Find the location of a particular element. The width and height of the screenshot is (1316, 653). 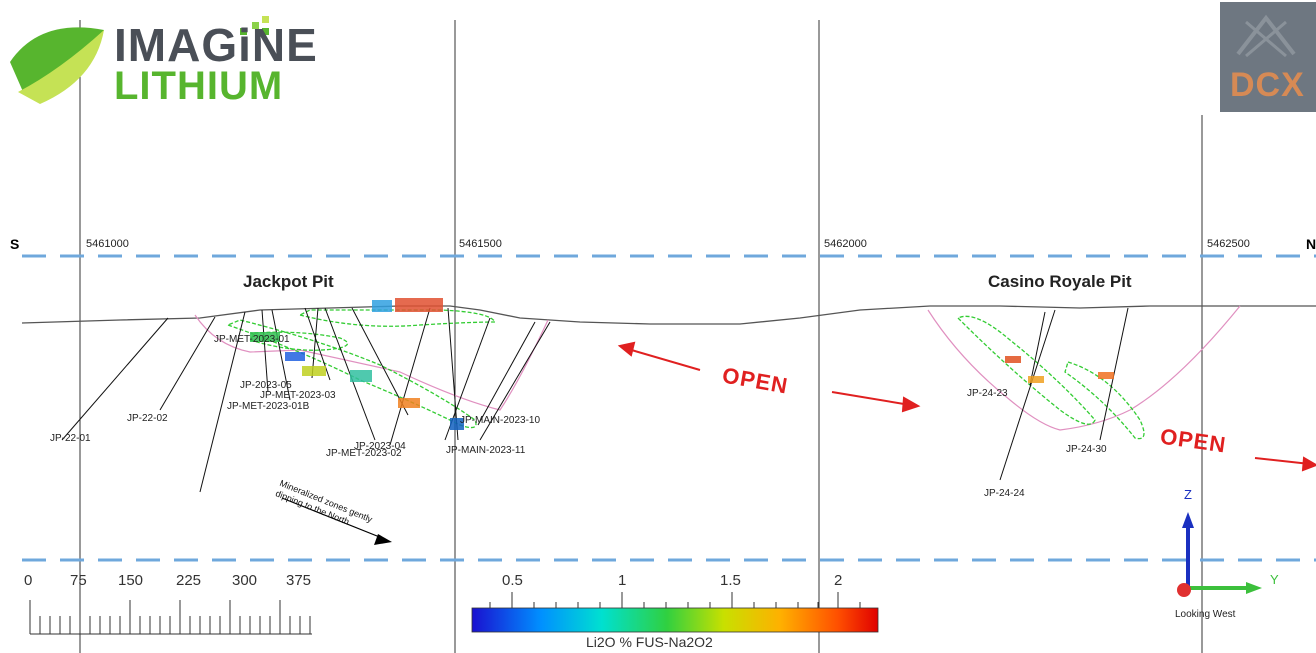

north-label: N is located at coordinates (1311, 244).